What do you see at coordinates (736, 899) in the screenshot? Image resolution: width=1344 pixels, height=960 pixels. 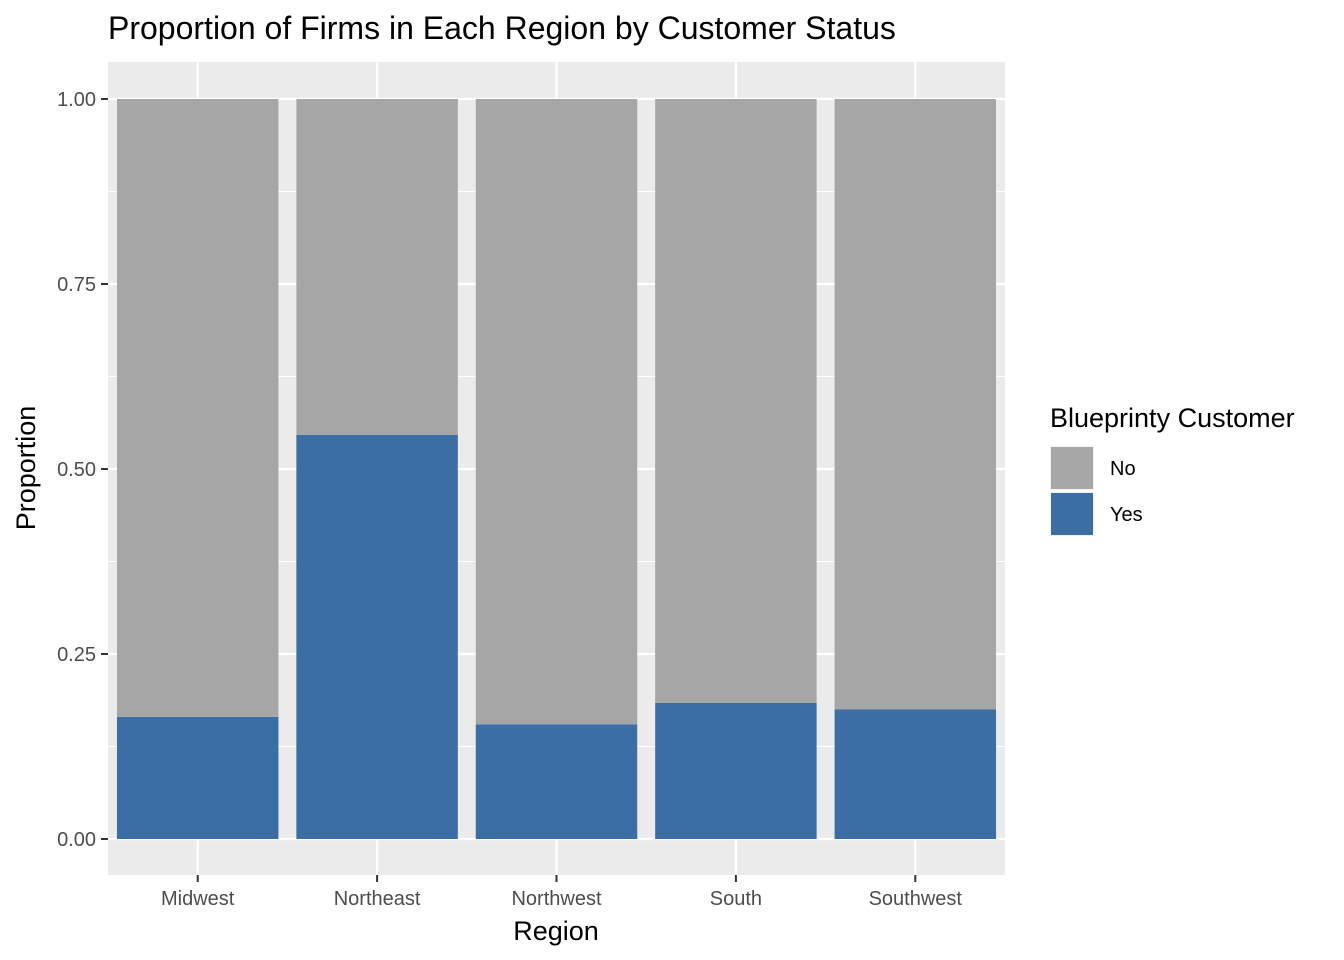 I see `x-tick-label: South` at bounding box center [736, 899].